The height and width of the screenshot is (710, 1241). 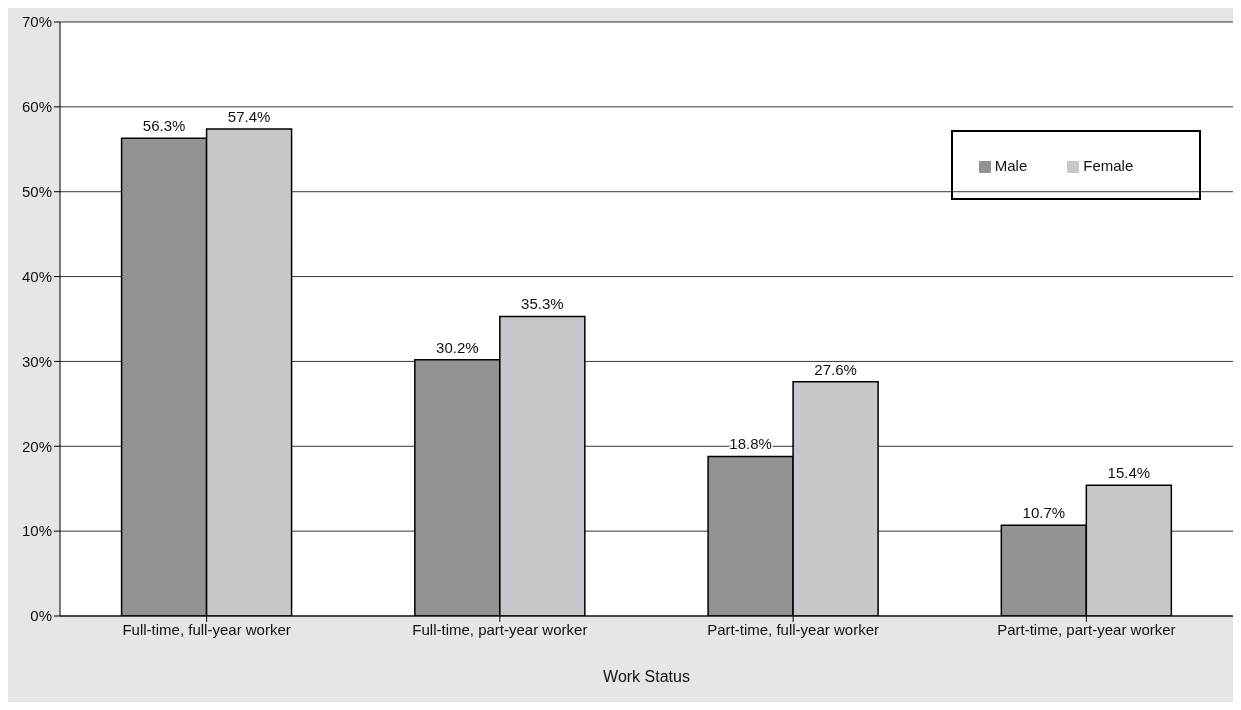 What do you see at coordinates (36, 192) in the screenshot?
I see `y-tick-label: 50%` at bounding box center [36, 192].